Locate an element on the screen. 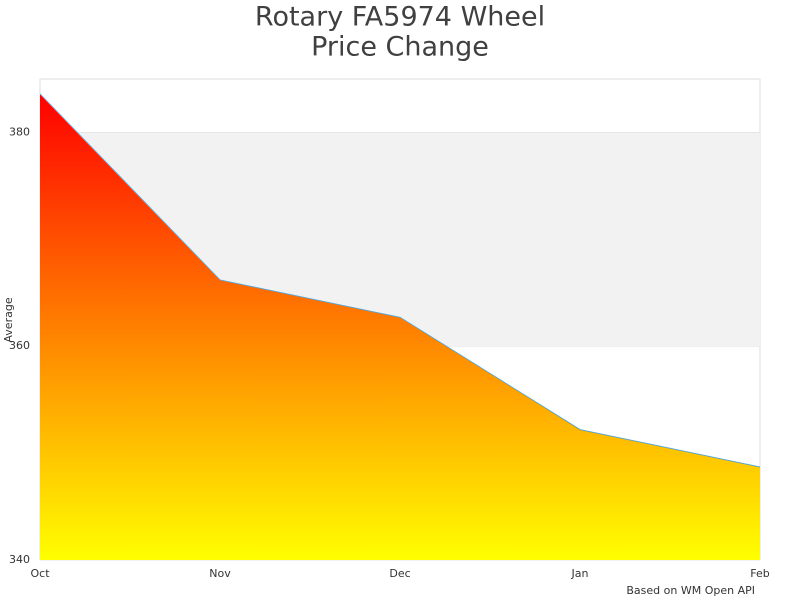  chart-title: Rotary FA5974 Wheel is located at coordinates (400, 17).